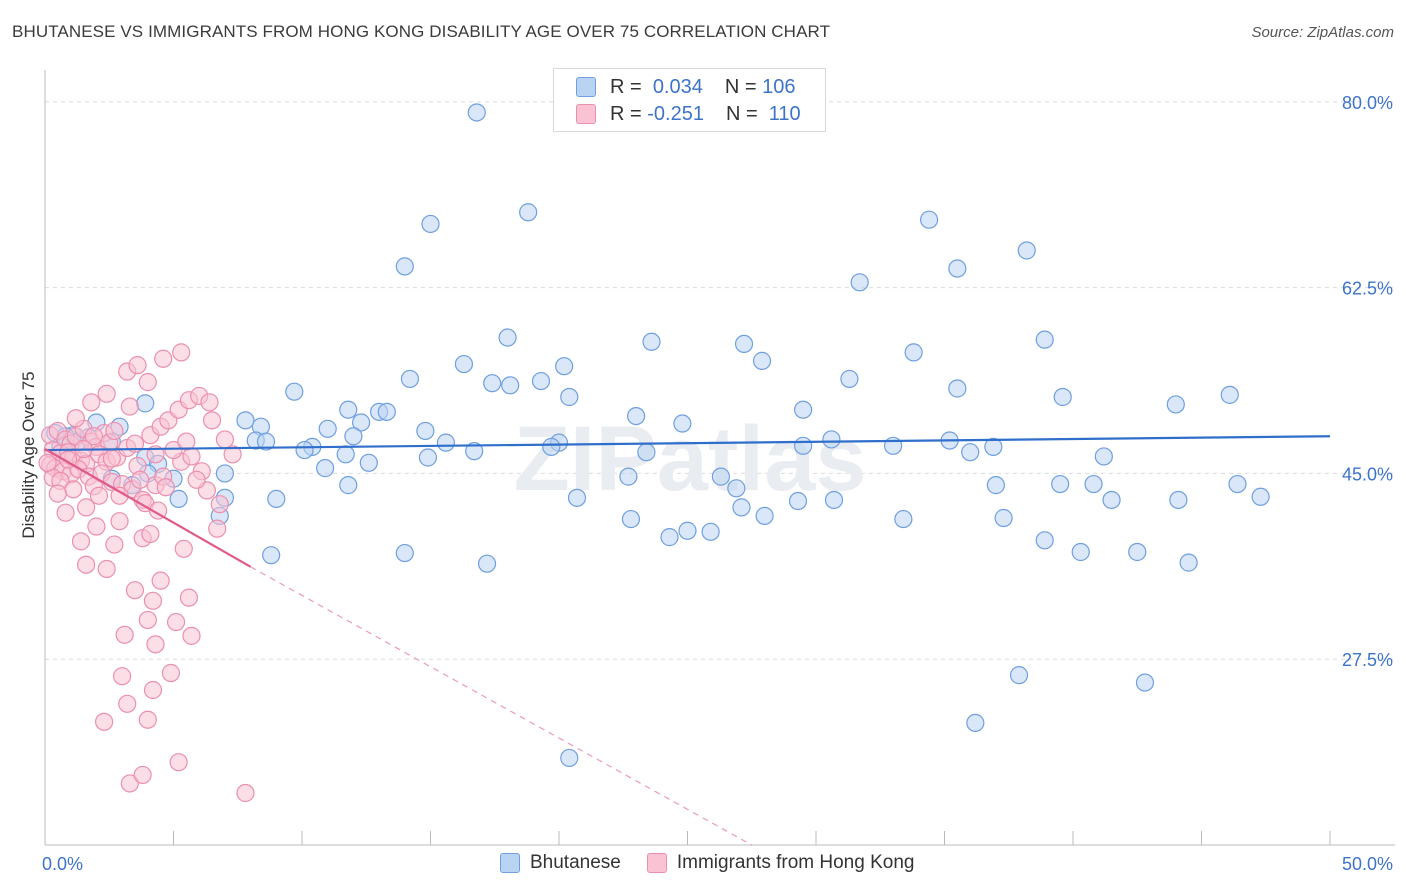 Image resolution: width=1406 pixels, height=892 pixels. What do you see at coordinates (575, 862) in the screenshot?
I see `legend-label-bhutanese: Bhutanese` at bounding box center [575, 862].